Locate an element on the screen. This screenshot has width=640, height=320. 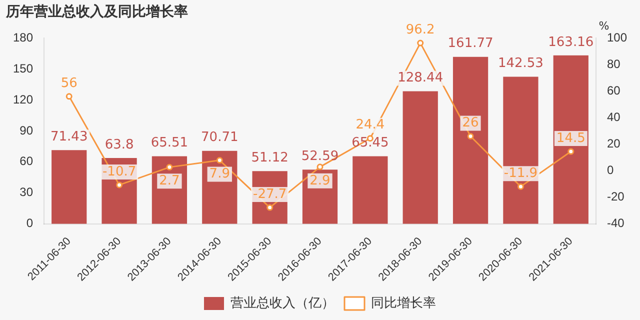
y-tick-label: 60 is located at coordinates (27, 161).